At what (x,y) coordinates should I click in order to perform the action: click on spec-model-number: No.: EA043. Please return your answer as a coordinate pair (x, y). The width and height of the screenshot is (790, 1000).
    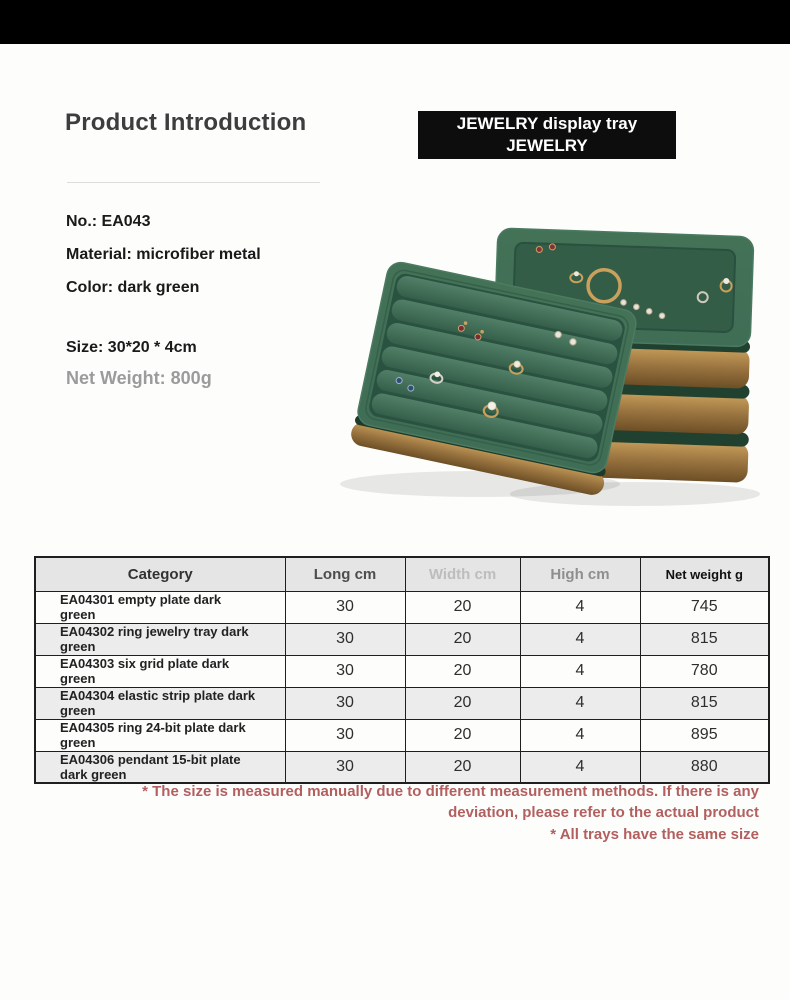
    Looking at the image, I should click on (108, 221).